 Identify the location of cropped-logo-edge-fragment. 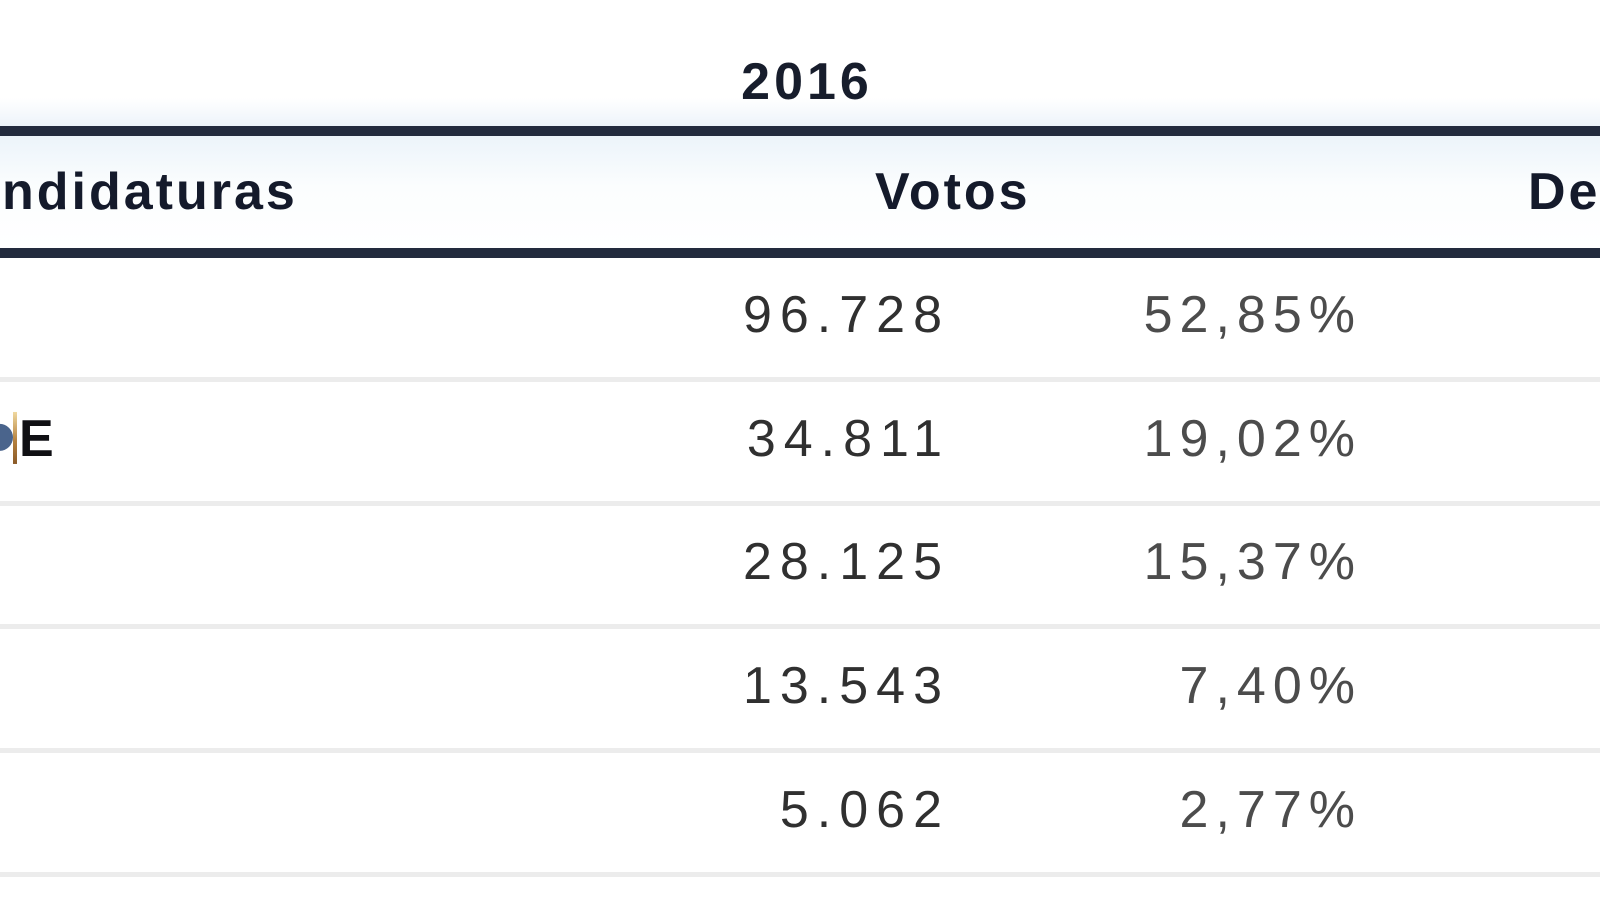
(15, 437).